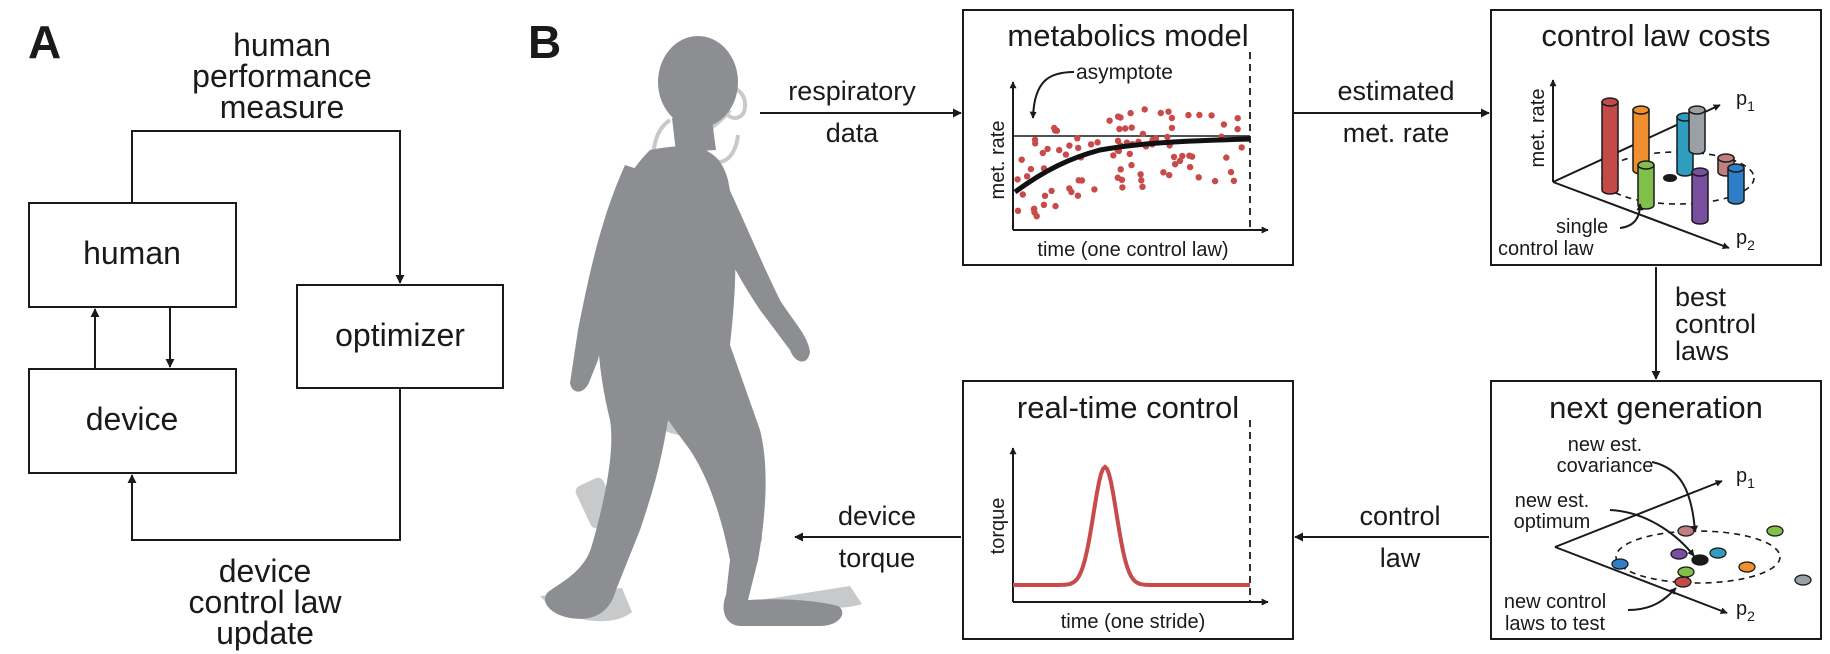 This screenshot has height=654, width=1830. What do you see at coordinates (264, 464) in the screenshot?
I see `optimizer-to-device-arrow` at bounding box center [264, 464].